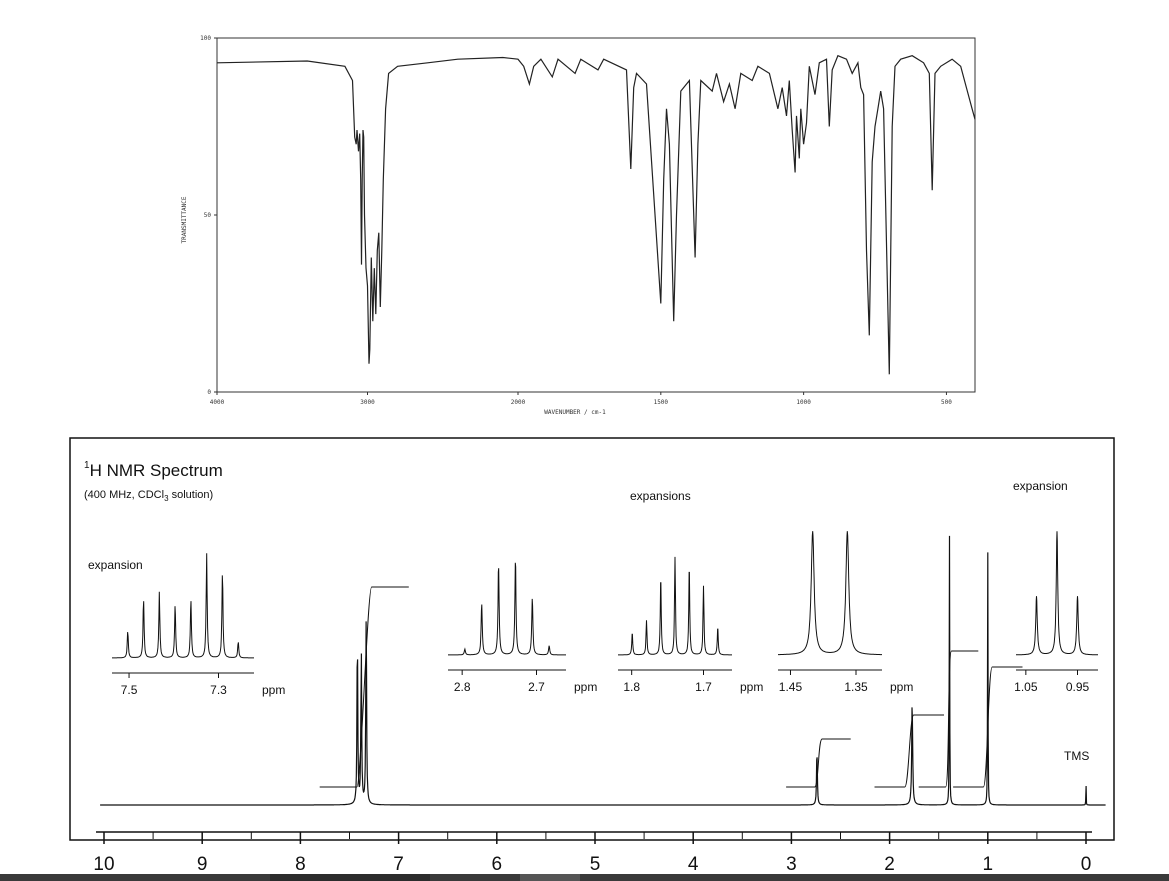 This screenshot has width=1169, height=881. Describe the element at coordinates (1026, 687) in the screenshot. I see `expansion-tick-label: 1.05` at that location.